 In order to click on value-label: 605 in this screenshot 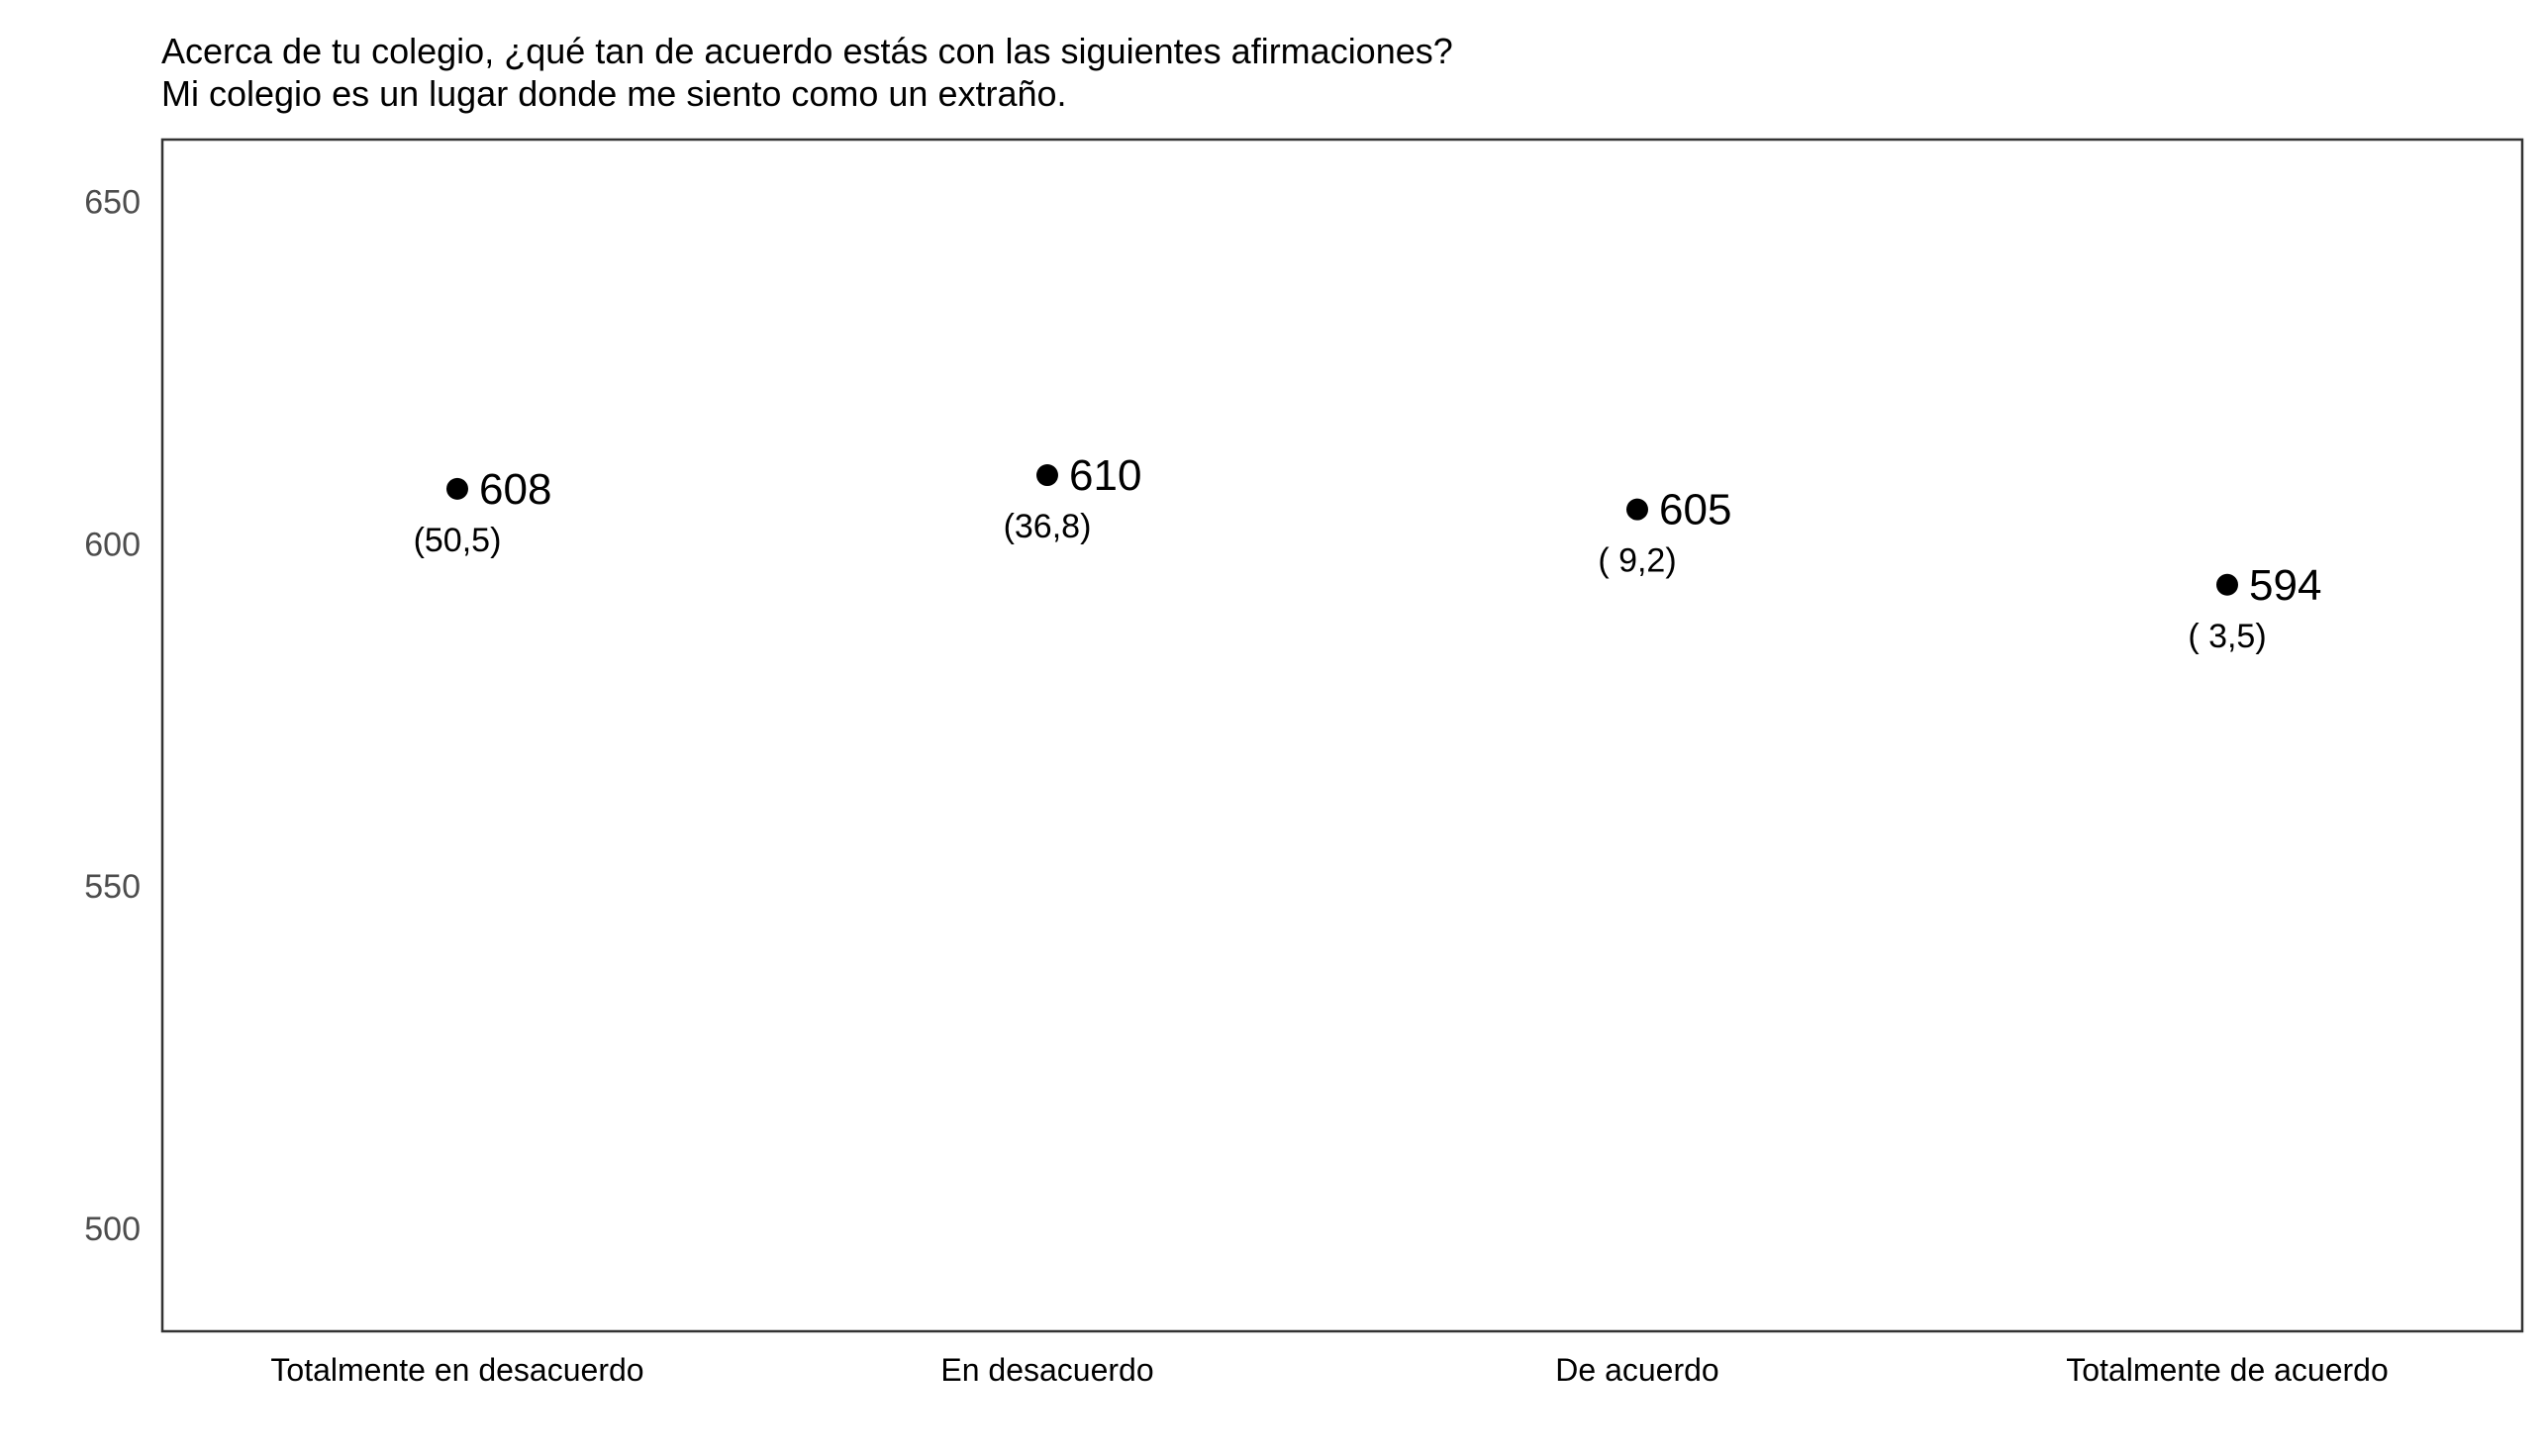, I will do `click(1695, 510)`.